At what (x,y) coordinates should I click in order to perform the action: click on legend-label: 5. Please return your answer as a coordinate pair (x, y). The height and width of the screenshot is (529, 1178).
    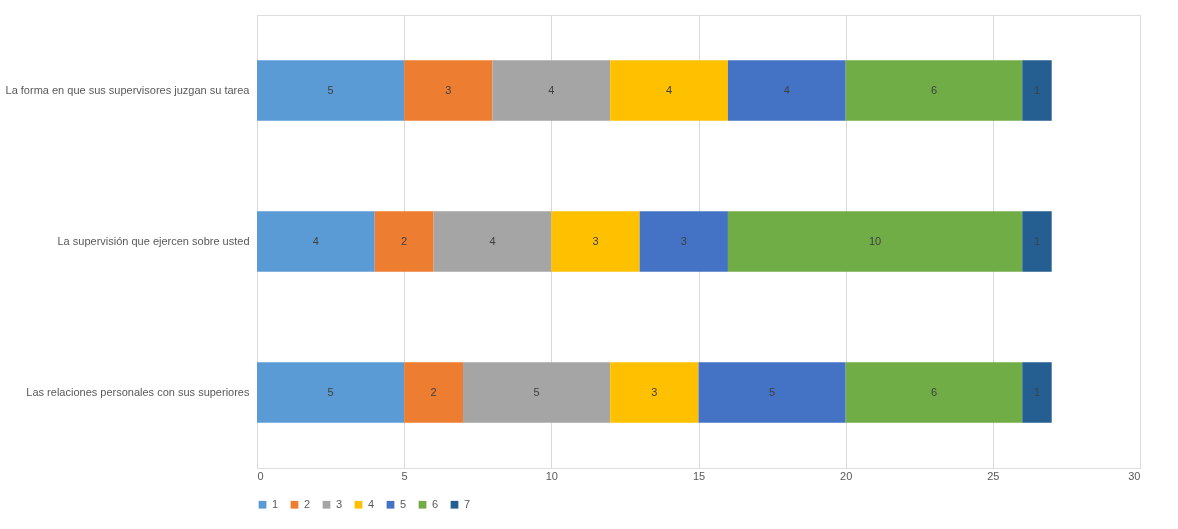
    Looking at the image, I should click on (403, 503).